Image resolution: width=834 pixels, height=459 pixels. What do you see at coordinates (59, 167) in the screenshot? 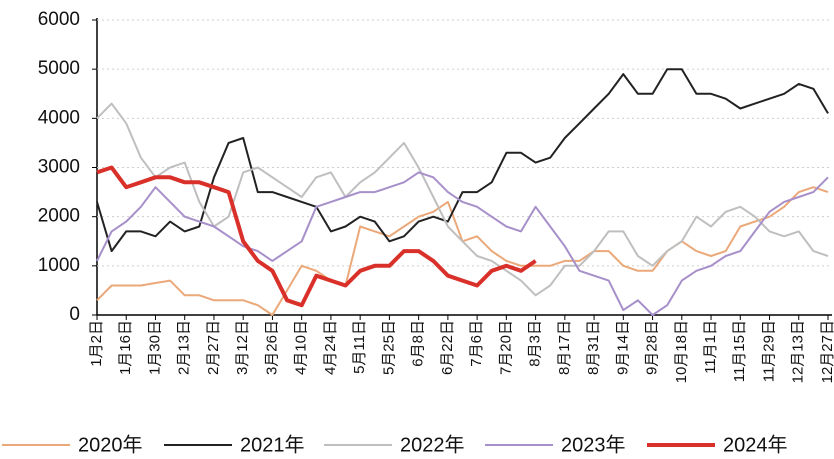
I see `y-tick-label: 3000` at bounding box center [59, 167].